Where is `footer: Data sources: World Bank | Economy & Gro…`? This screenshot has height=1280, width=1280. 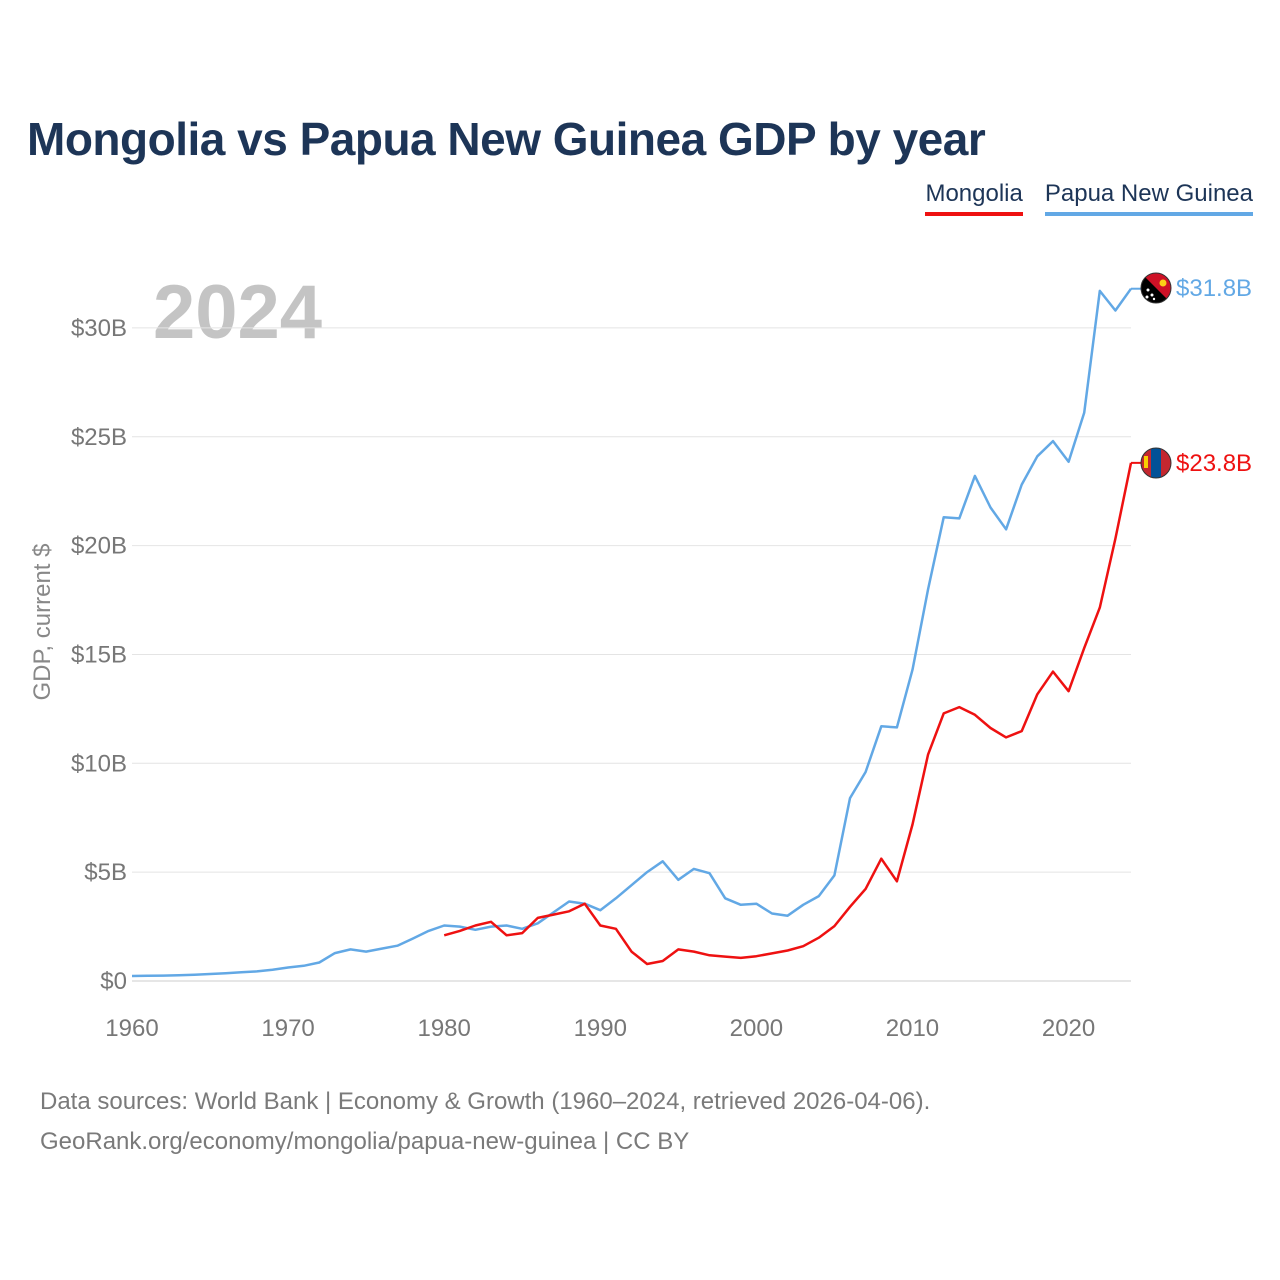 footer: Data sources: World Bank | Economy & Gro… is located at coordinates (485, 1122).